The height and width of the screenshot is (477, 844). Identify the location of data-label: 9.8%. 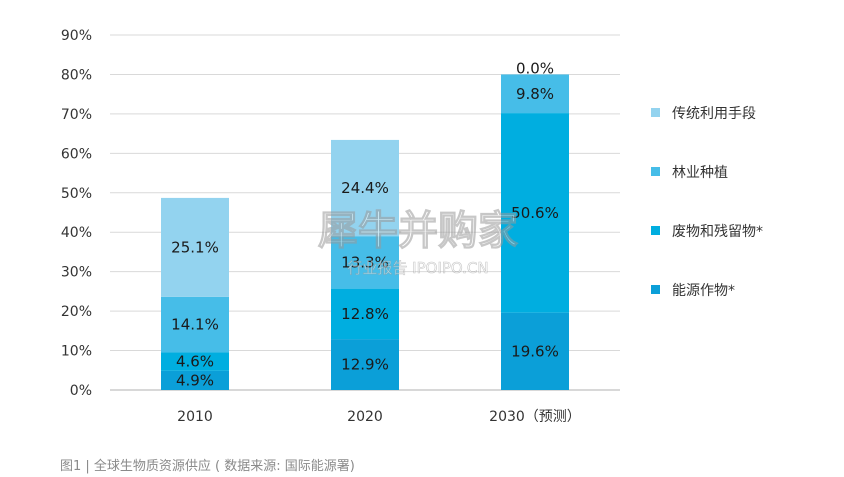
(535, 94).